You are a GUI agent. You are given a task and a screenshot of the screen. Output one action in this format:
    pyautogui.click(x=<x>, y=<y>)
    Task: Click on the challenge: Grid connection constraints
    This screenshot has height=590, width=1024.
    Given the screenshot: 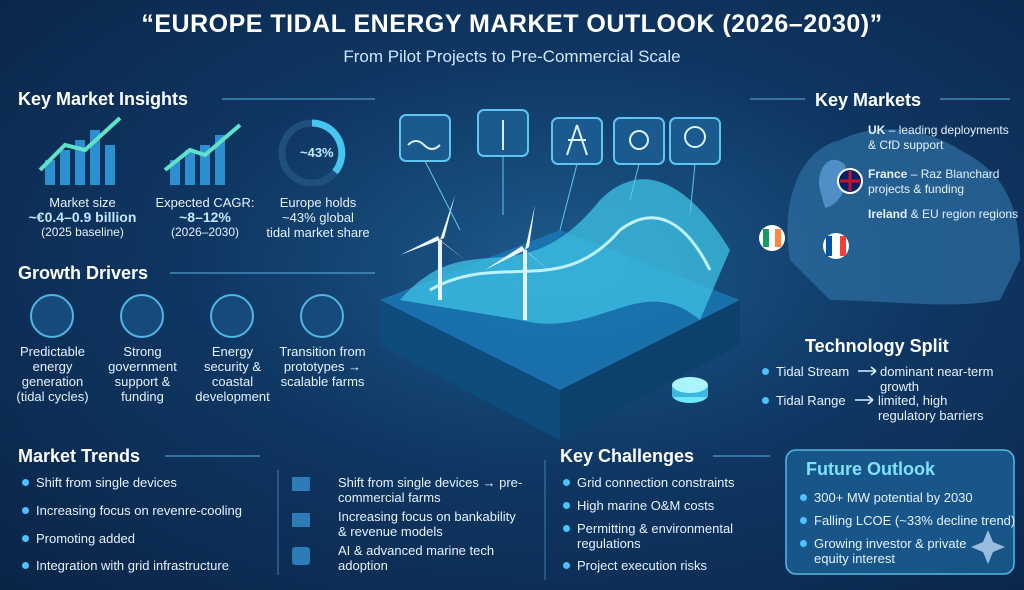 What is the action you would take?
    pyautogui.click(x=649, y=482)
    